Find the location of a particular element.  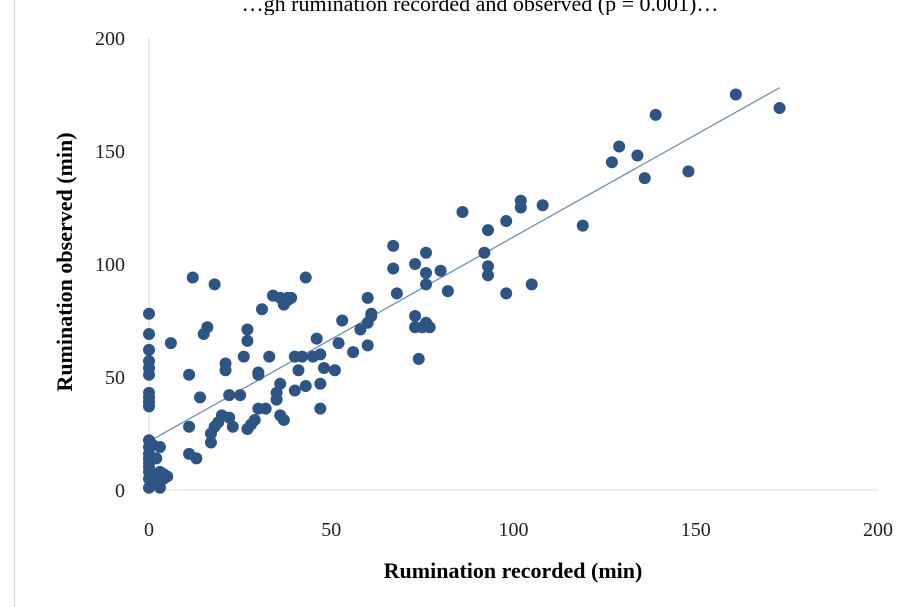

page-left-border is located at coordinates (14, 303).